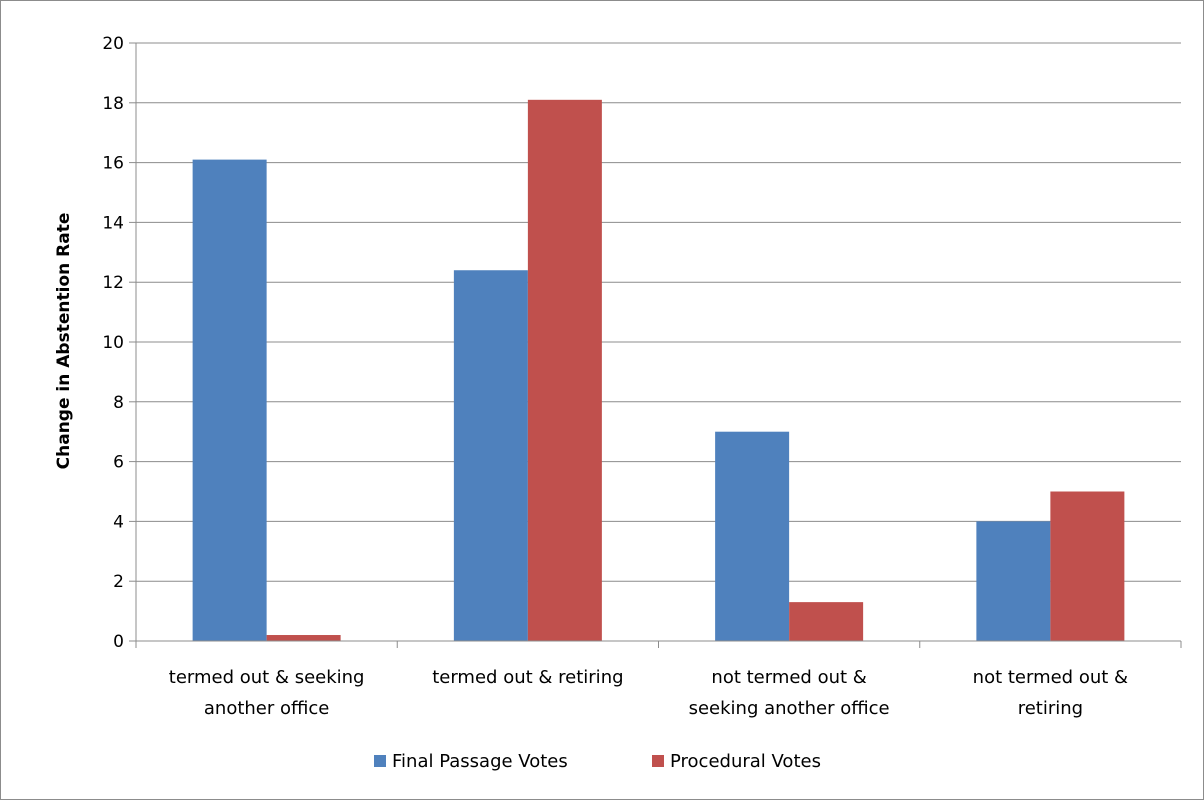 The image size is (1204, 804). What do you see at coordinates (267, 677) in the screenshot?
I see `x-tick-label: termed out & seeking` at bounding box center [267, 677].